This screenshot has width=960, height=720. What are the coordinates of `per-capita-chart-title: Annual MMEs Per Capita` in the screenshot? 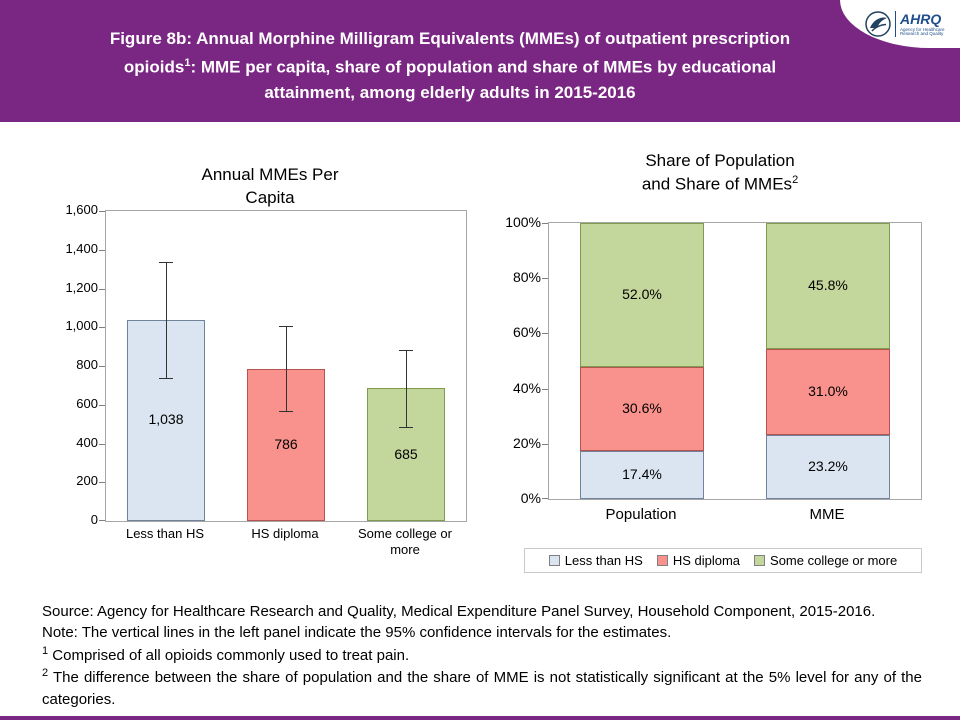 It's located at (270, 187).